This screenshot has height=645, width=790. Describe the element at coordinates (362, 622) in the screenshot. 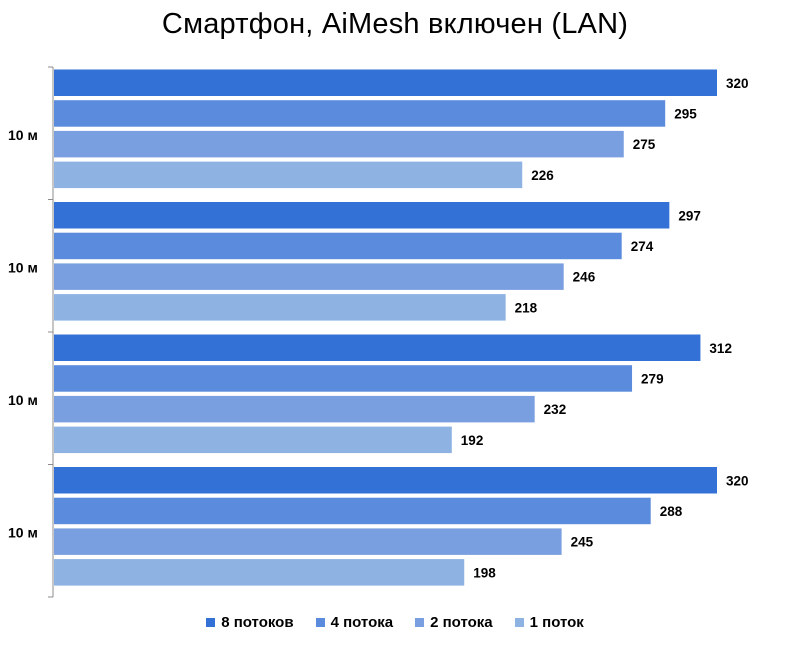

I see `legend-label: 4 потока` at that location.